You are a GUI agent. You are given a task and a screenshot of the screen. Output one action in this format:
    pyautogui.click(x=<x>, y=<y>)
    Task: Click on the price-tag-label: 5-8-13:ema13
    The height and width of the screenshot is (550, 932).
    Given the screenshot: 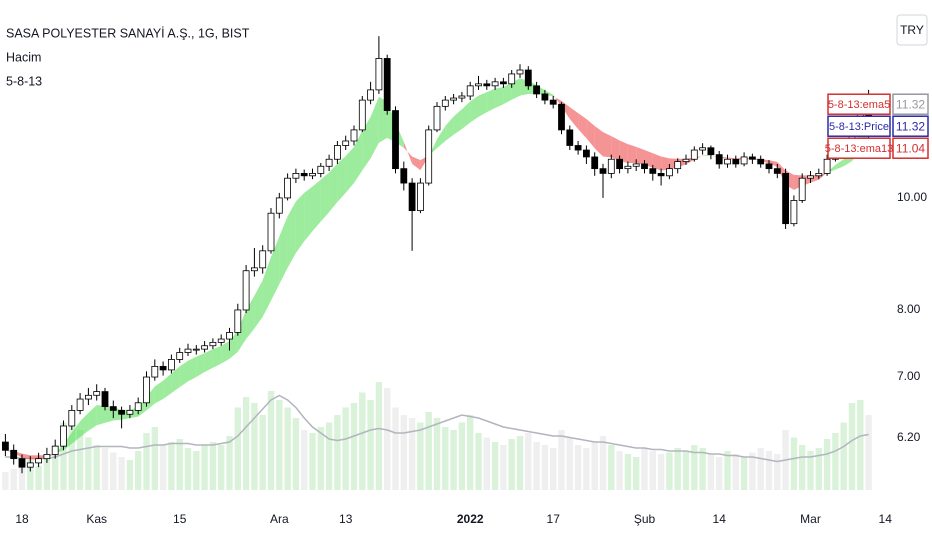 What is the action you would take?
    pyautogui.click(x=859, y=149)
    